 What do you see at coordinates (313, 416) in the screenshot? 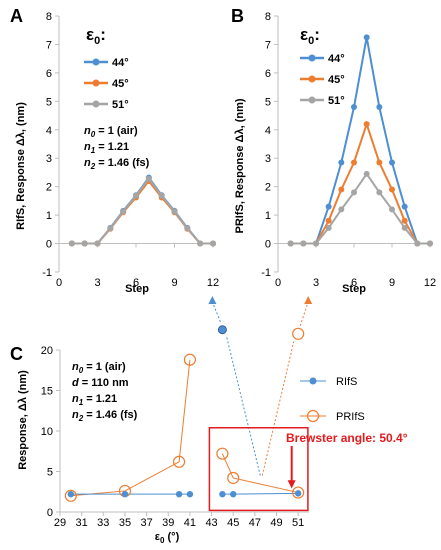
I see `legend-marker-prifs` at bounding box center [313, 416].